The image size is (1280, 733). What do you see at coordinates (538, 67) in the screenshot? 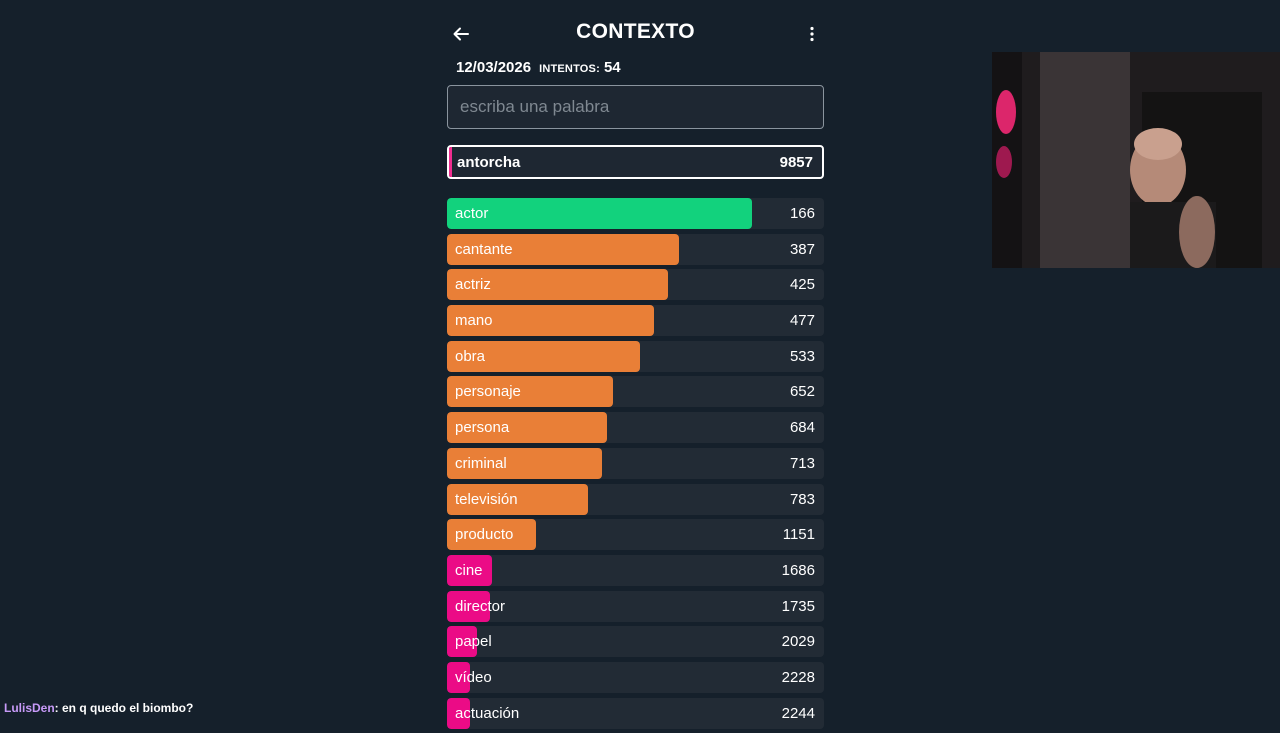
I see `game-stats: 12/03/2026 INTENTOS: 54` at bounding box center [538, 67].